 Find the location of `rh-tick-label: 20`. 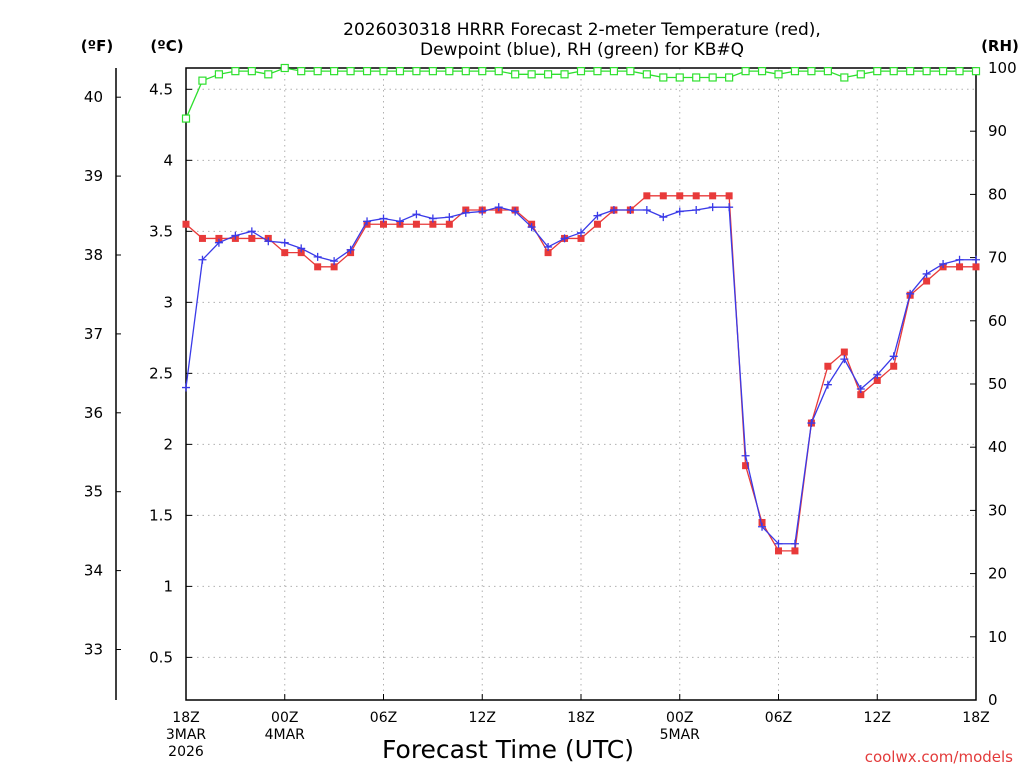

rh-tick-label: 20 is located at coordinates (997, 574).